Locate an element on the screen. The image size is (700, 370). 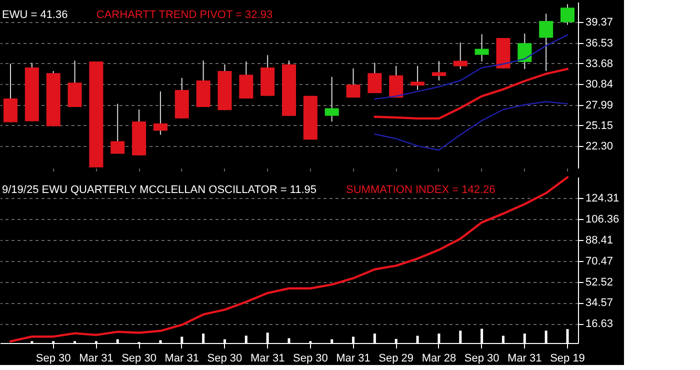
y-tick-label: 27.99 is located at coordinates (600, 105).